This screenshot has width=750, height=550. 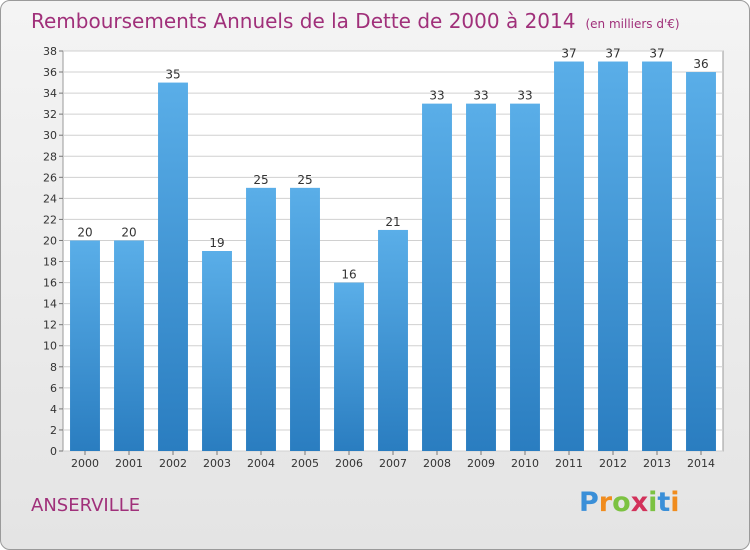 I want to click on x-tick-label: 2013, so click(x=657, y=463).